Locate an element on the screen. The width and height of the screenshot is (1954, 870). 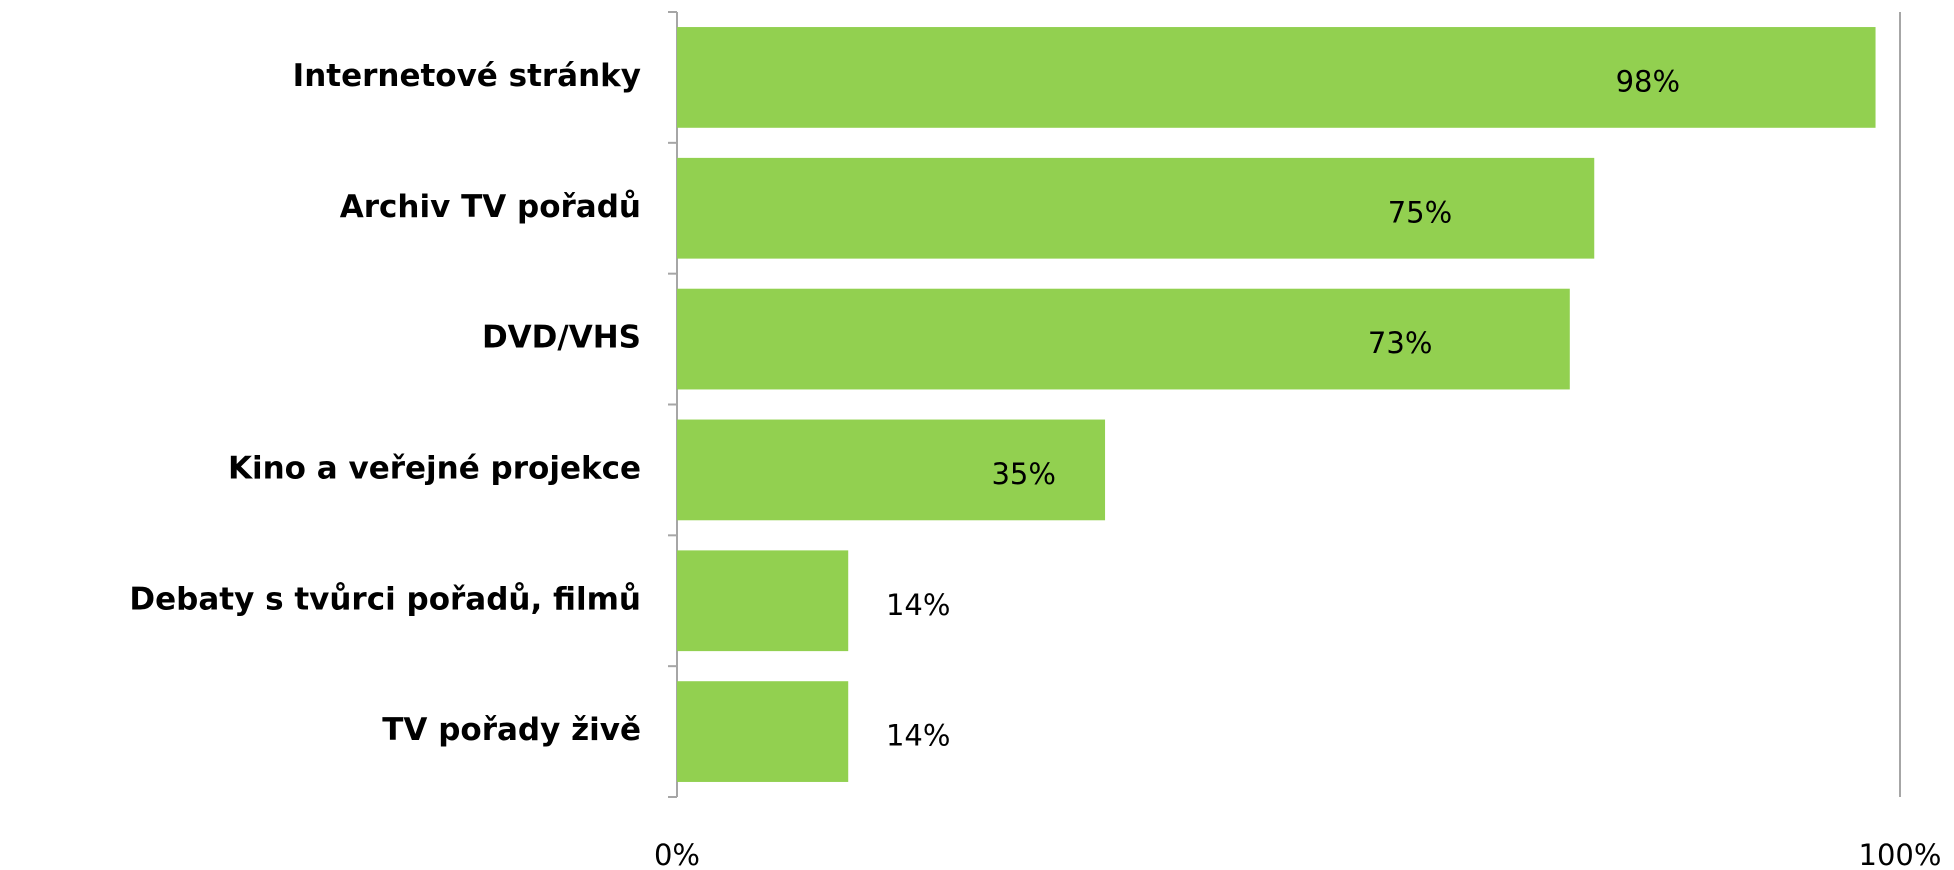
category-label: Debaty s tvůrci pořadů, filmů is located at coordinates (385, 599).